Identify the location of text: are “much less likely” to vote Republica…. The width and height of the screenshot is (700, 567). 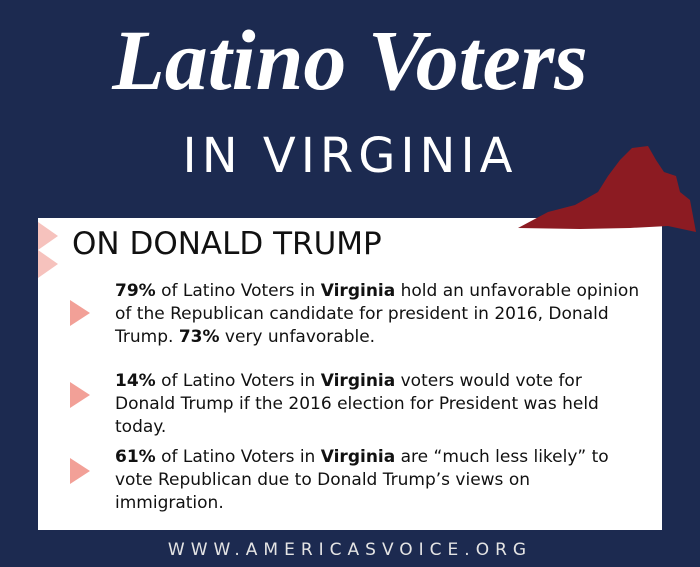
(362, 480).